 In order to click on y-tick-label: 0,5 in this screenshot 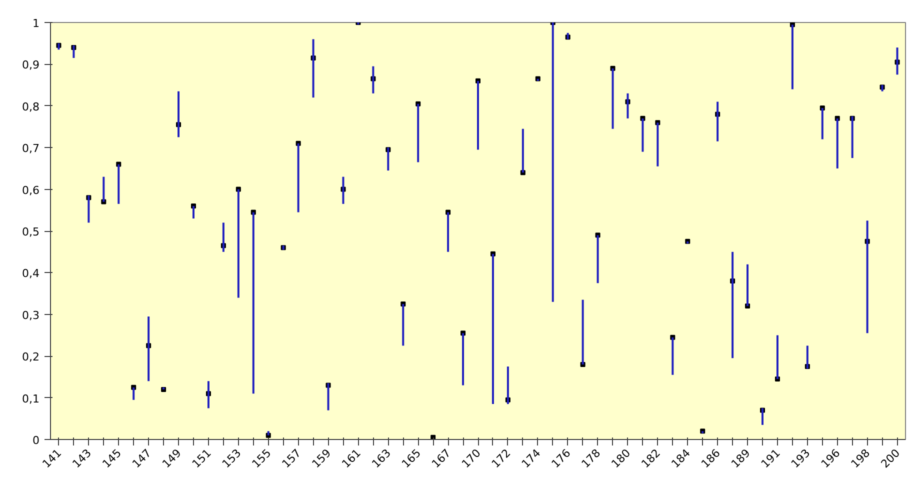, I will do `click(31, 232)`.